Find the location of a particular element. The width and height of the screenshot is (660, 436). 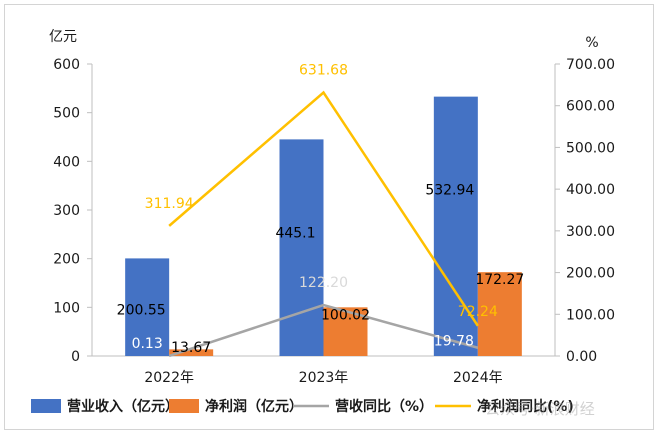

revenue-value-label: 200.55 is located at coordinates (141, 310).